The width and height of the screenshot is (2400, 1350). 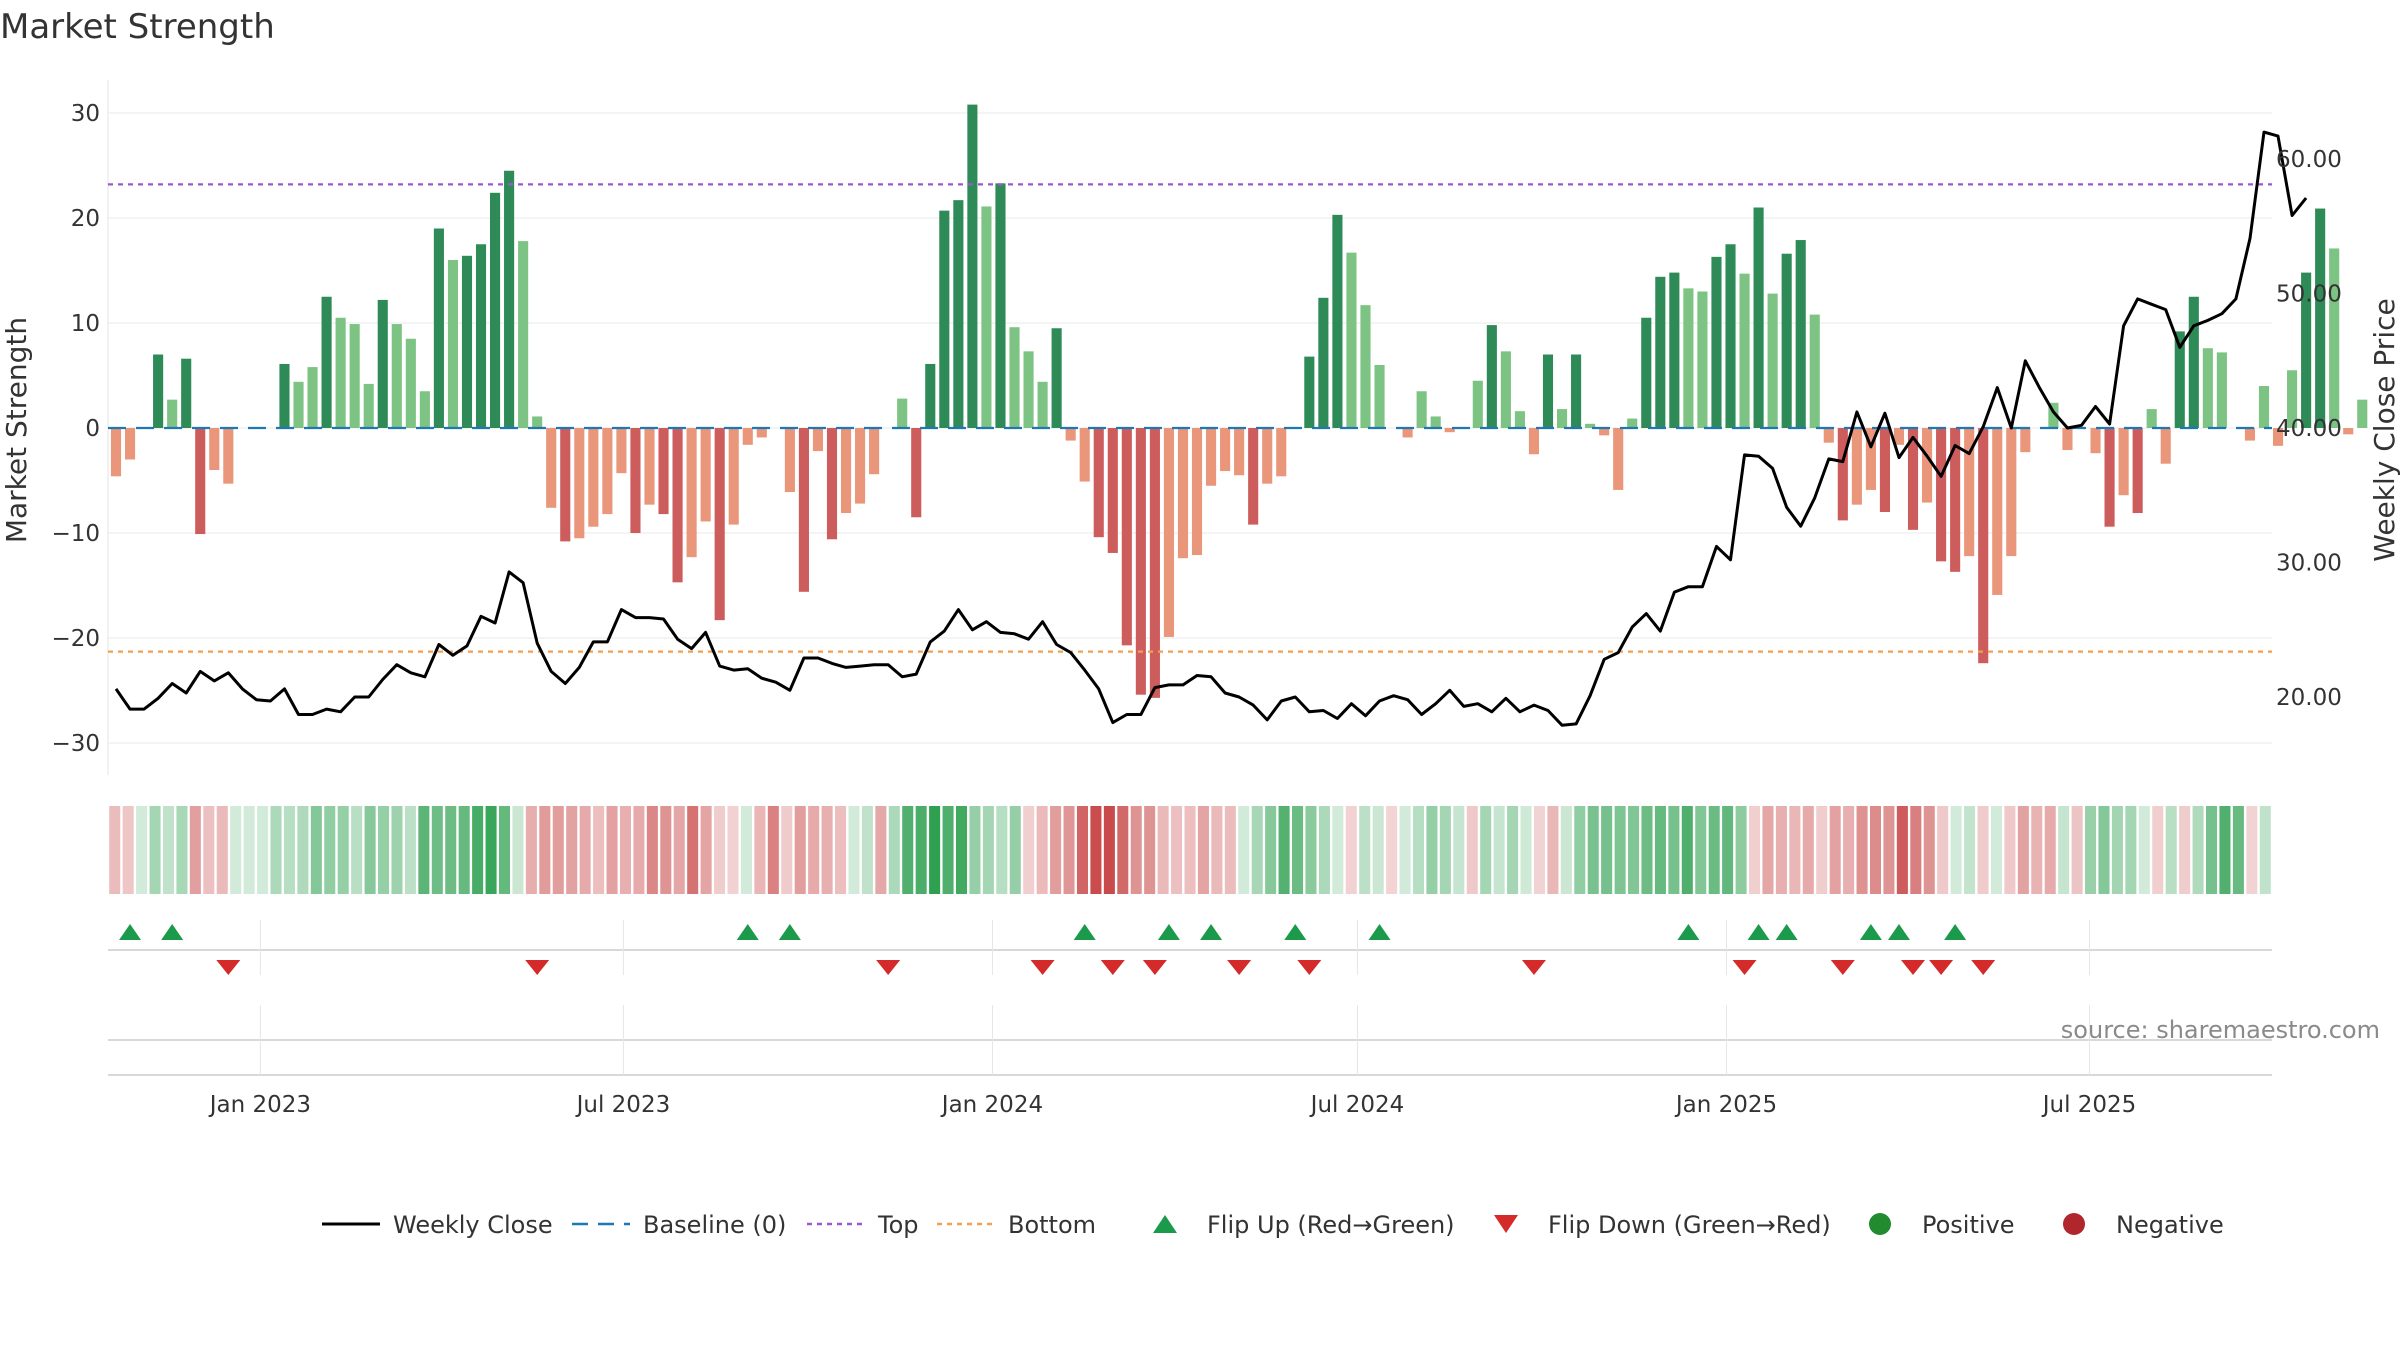 I want to click on y-tick-label: −20, so click(x=75, y=639).